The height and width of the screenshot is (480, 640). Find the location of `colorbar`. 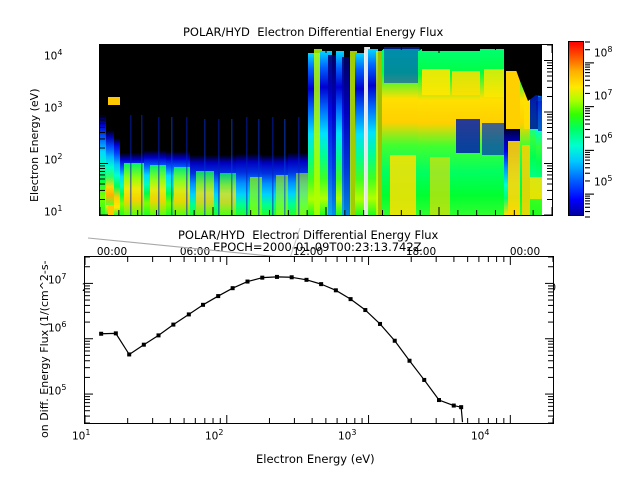

colorbar is located at coordinates (581, 129).